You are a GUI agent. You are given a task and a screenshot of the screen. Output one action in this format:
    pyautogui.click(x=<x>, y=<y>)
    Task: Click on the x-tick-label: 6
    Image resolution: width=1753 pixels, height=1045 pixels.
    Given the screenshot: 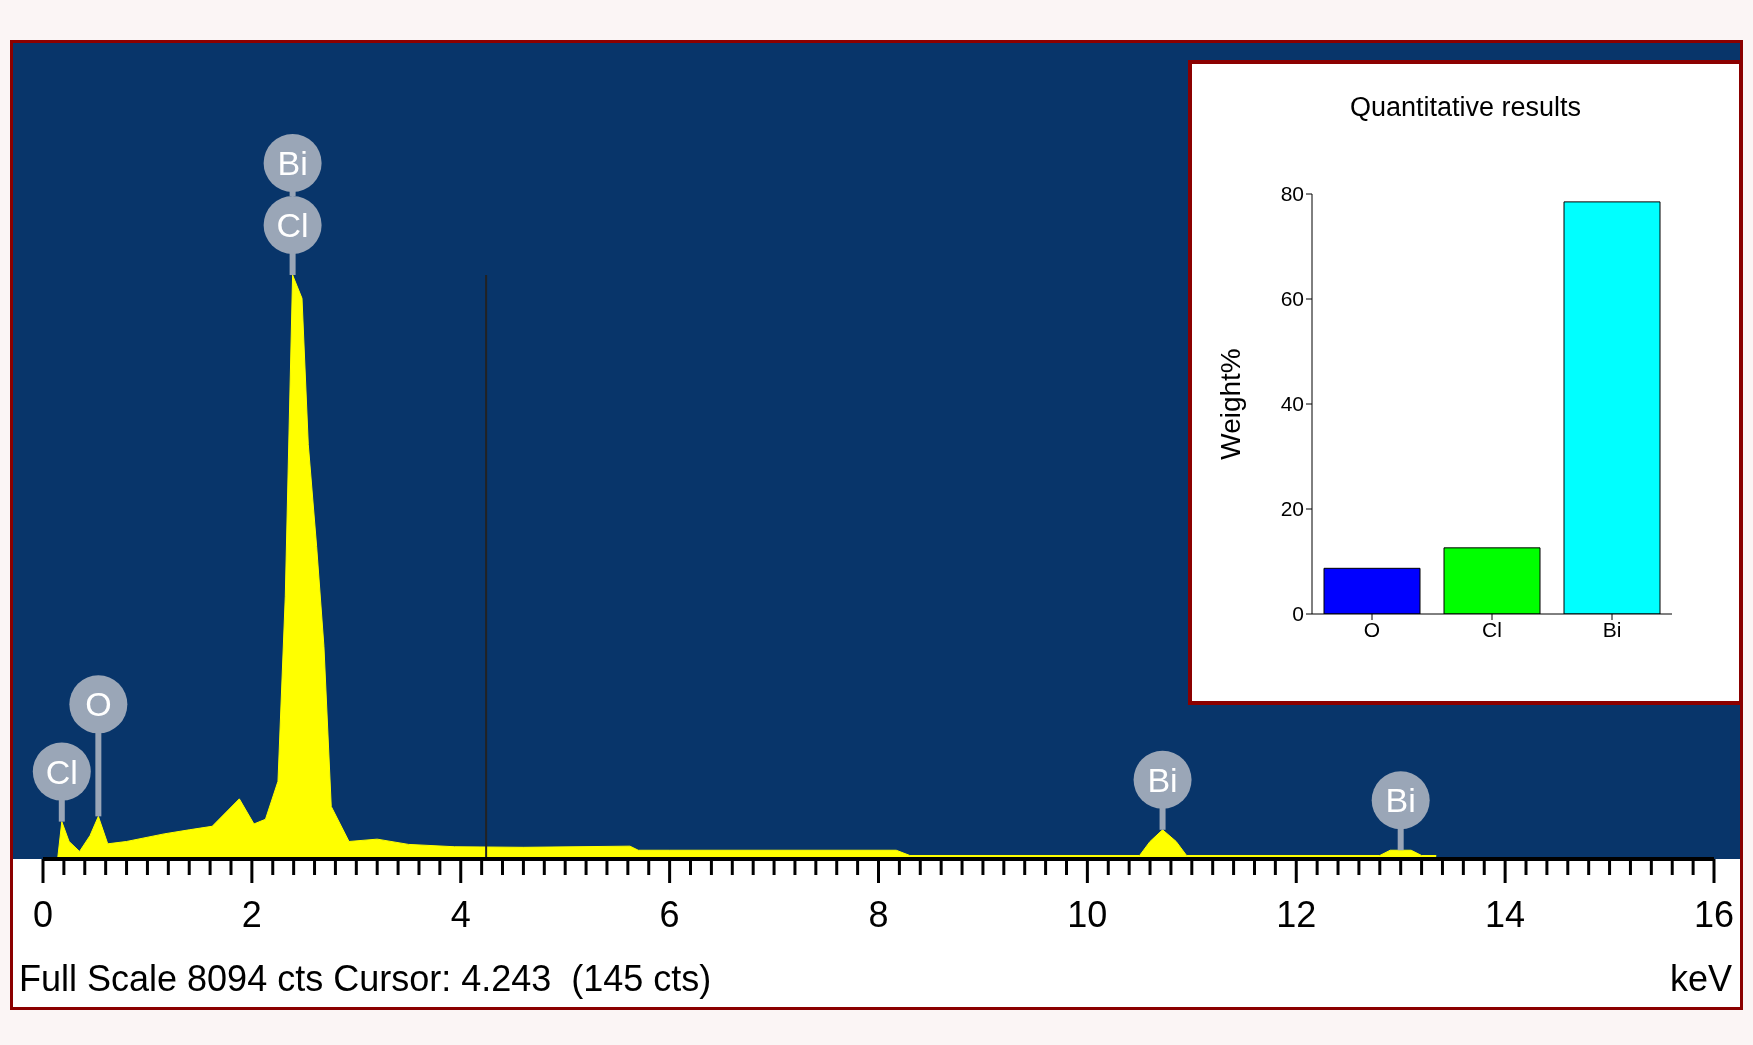 What is the action you would take?
    pyautogui.click(x=669, y=914)
    